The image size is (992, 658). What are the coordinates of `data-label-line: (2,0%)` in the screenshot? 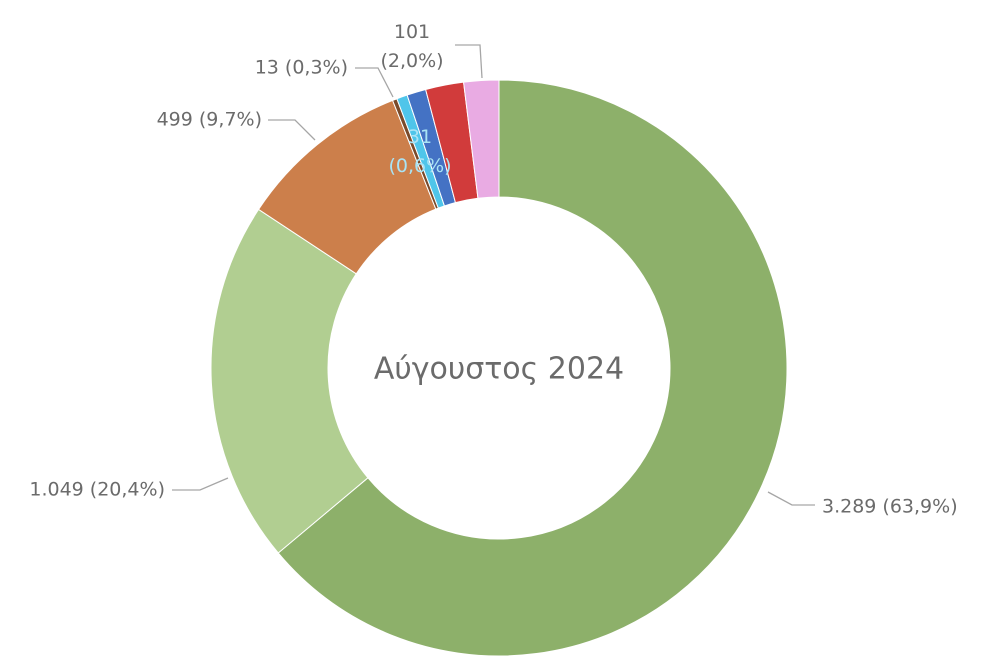 It's located at (411, 61).